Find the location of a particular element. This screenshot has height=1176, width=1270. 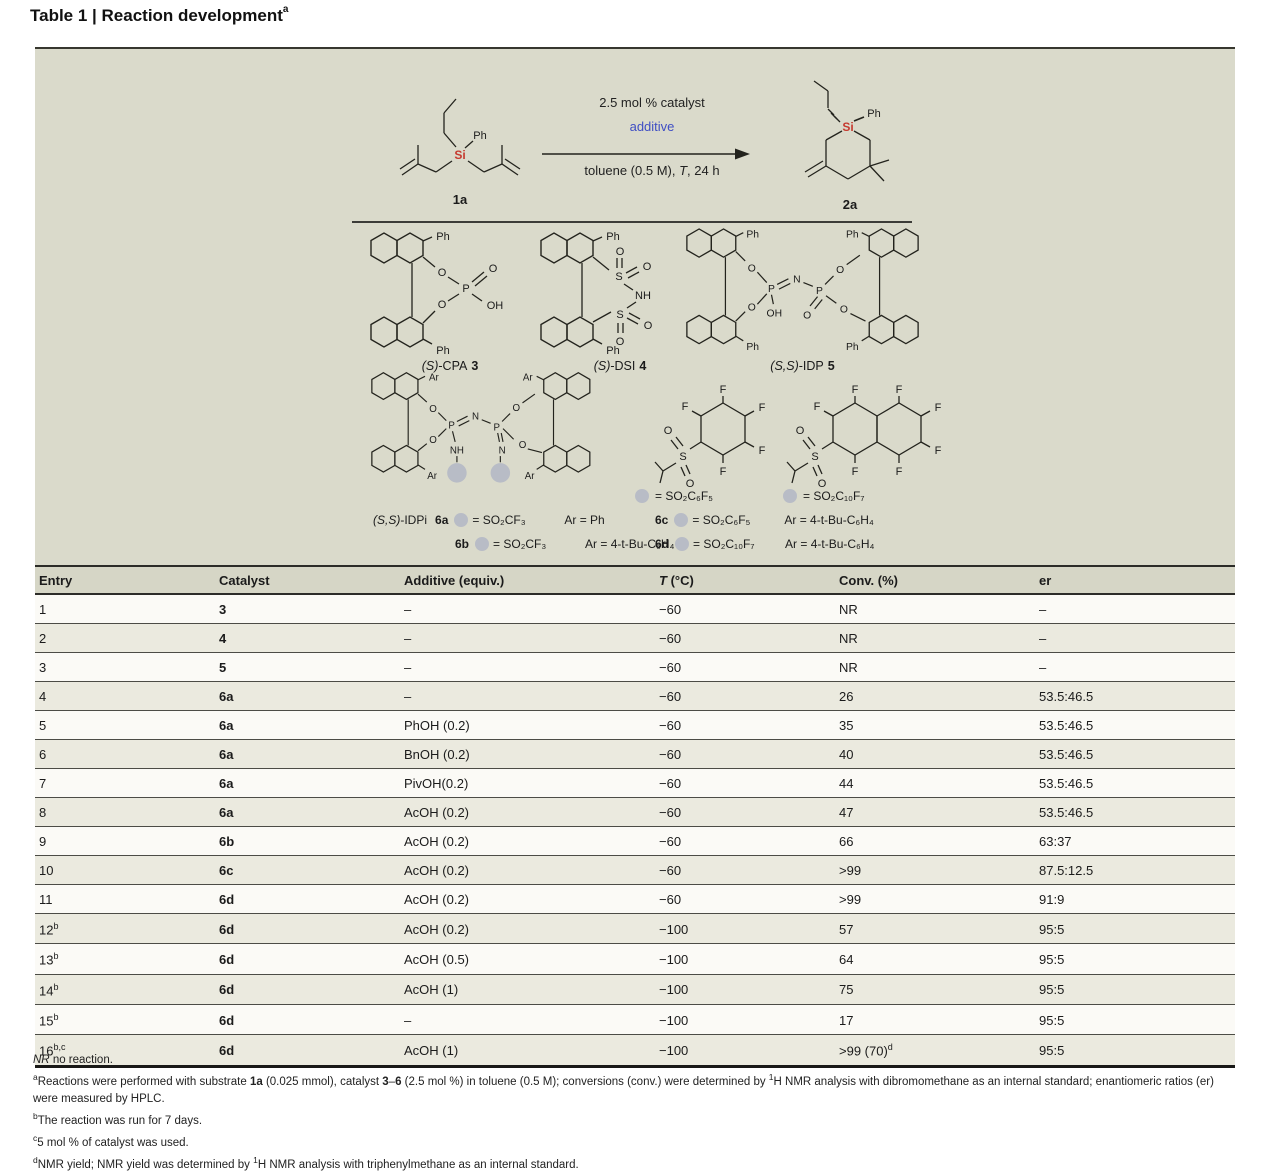

cell-conv: 17 is located at coordinates (935, 1020).